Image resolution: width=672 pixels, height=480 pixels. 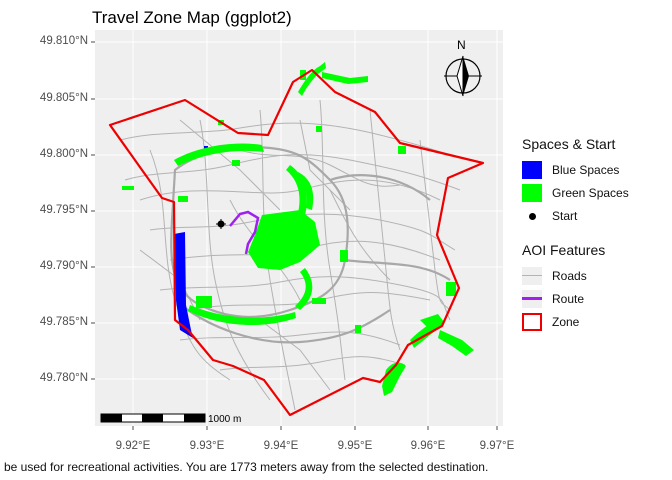 I want to click on blue-spaces-layer, so click(x=191, y=242).